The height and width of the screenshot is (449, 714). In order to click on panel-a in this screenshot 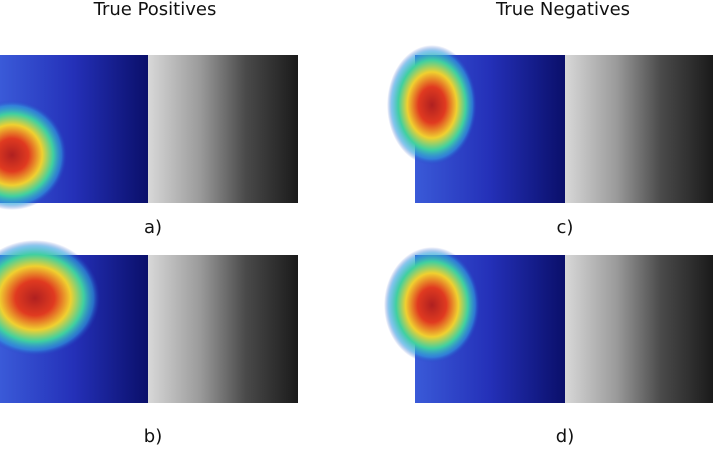, I will do `click(149, 132)`.